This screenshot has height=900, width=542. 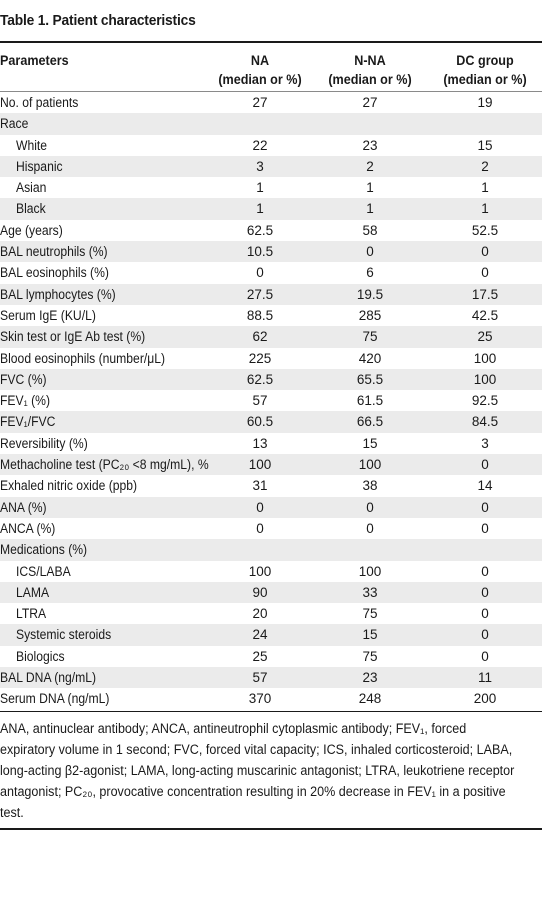 I want to click on table-row: FEV₁/FVC 60.5 66.5 84.5, so click(x=271, y=422).